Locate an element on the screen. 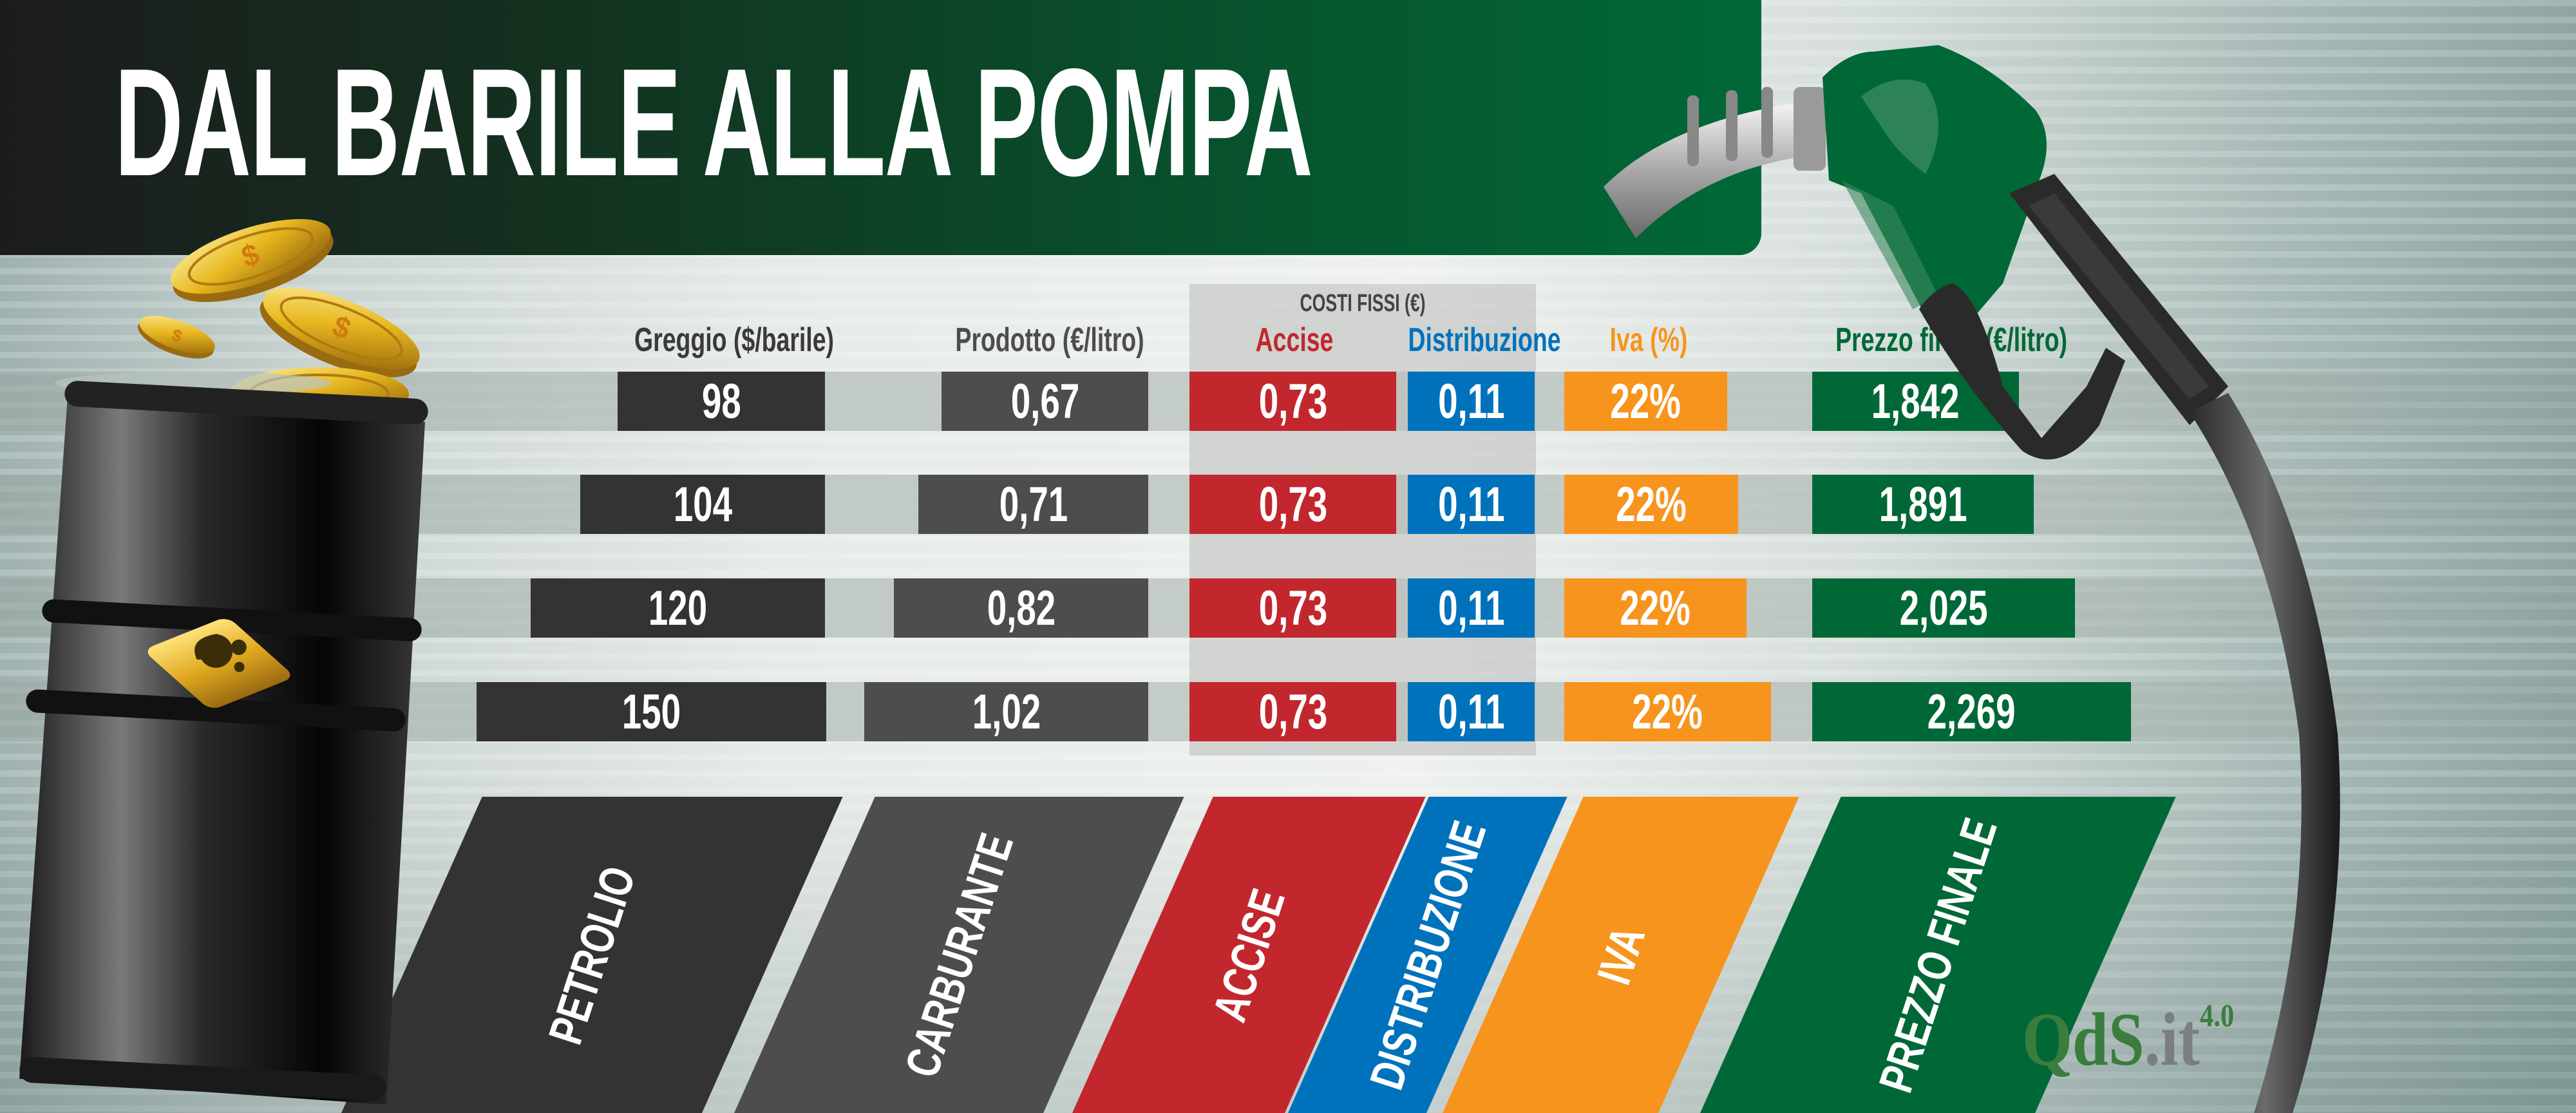  logo-tld: .it is located at coordinates (2172, 1039).